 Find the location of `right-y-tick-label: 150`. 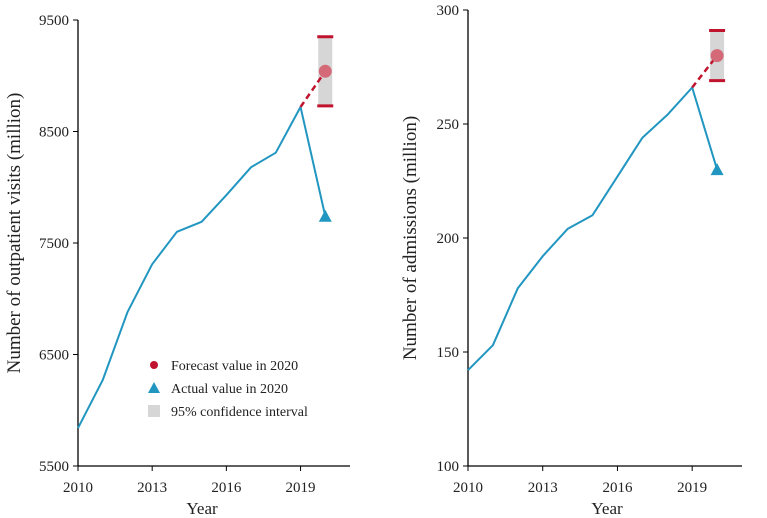

right-y-tick-label: 150 is located at coordinates (448, 353).